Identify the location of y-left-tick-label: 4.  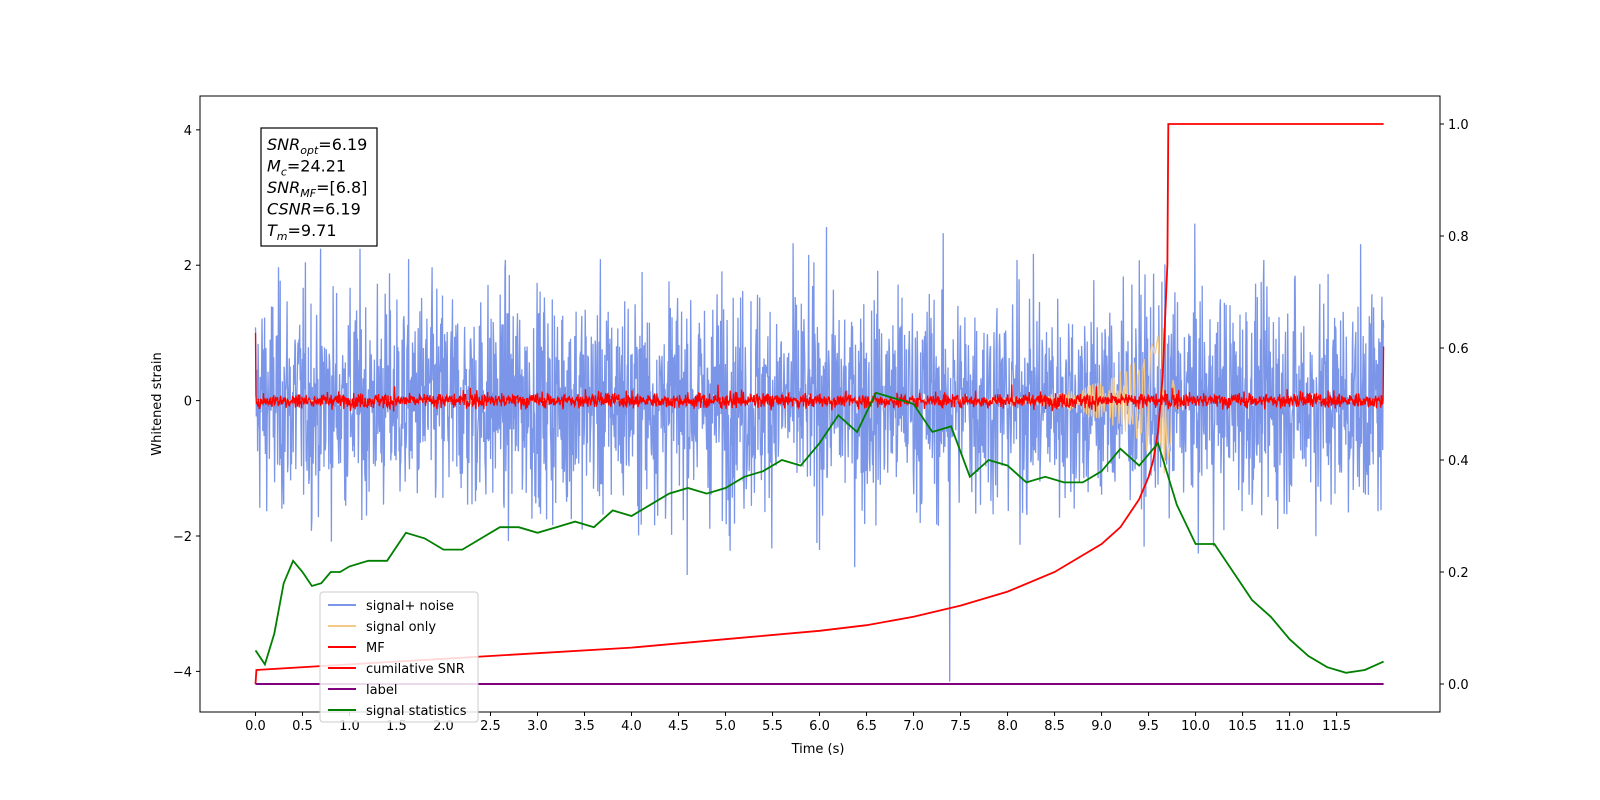
(188, 131).